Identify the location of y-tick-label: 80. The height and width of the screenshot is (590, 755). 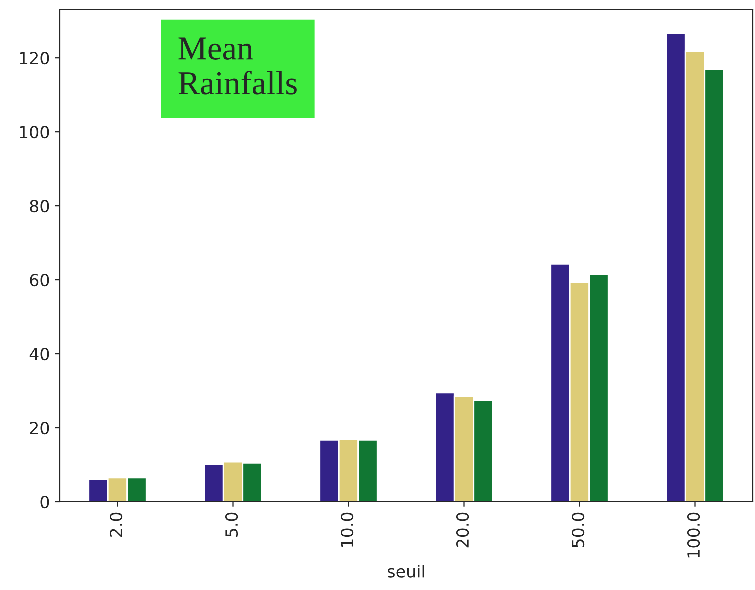
(40, 206).